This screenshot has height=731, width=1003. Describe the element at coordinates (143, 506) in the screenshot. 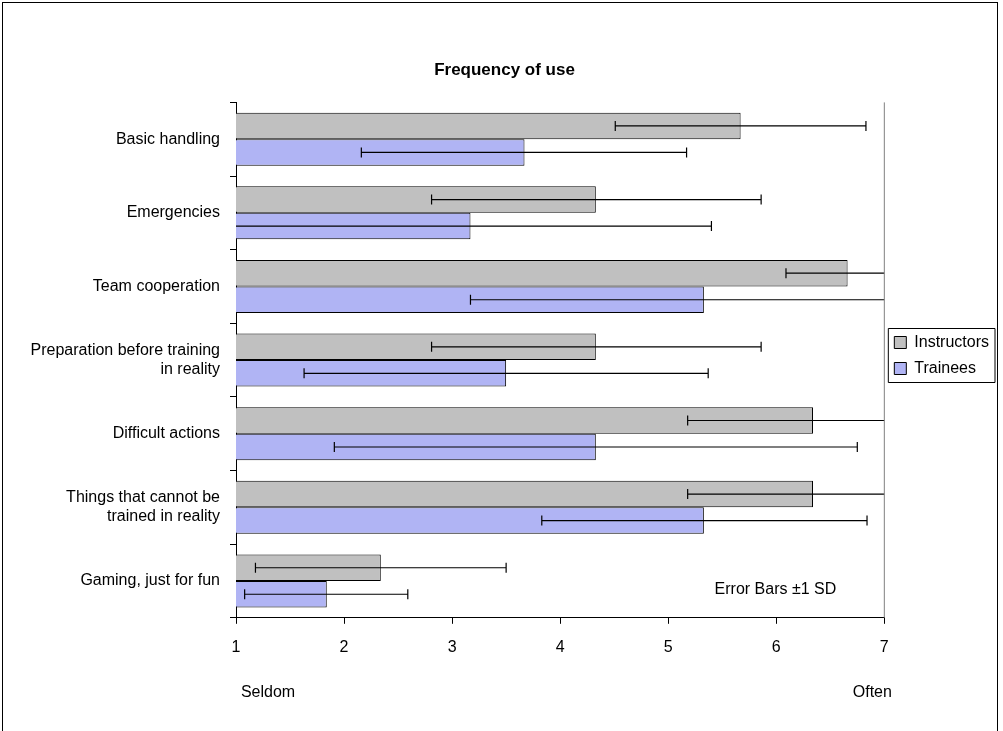

I see `y-tick-label: Things that cannot be trained in reality` at that location.